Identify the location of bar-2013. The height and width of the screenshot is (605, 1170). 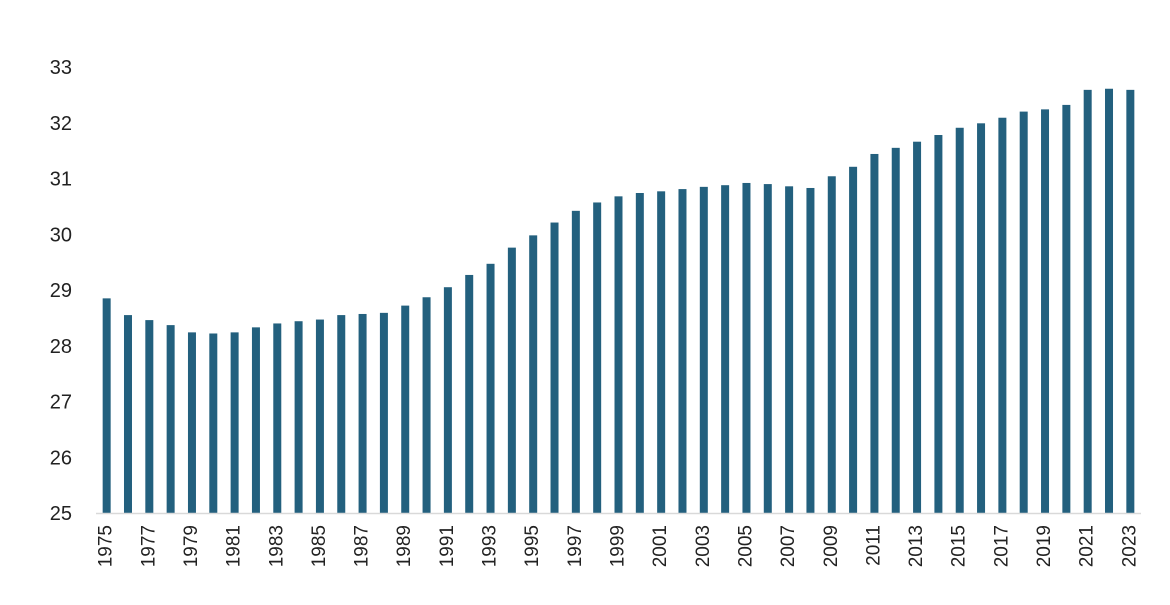
(917, 327).